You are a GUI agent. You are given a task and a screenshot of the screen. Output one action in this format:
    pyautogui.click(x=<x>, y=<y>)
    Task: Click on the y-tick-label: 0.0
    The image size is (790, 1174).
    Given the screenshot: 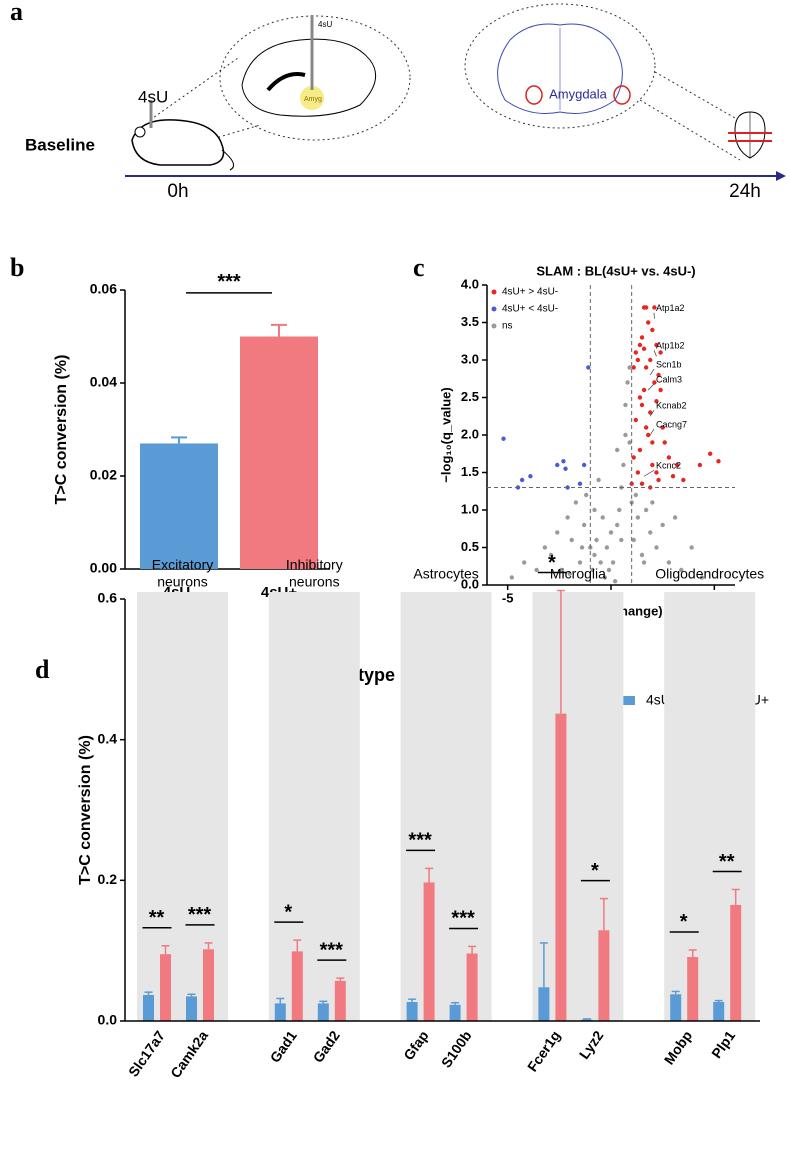 What is the action you would take?
    pyautogui.click(x=470, y=583)
    